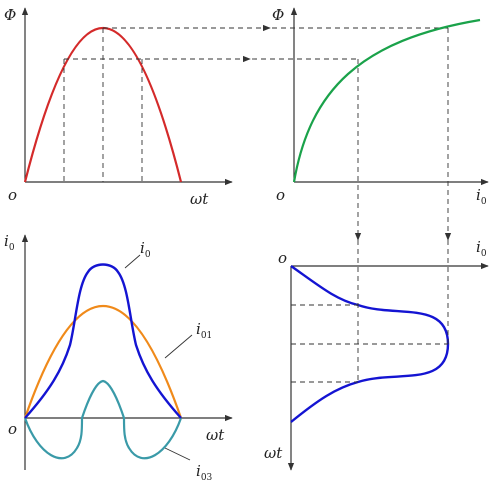 Image resolution: width=495 pixels, height=498 pixels. I want to click on flux-origin-label: o, so click(12, 195).